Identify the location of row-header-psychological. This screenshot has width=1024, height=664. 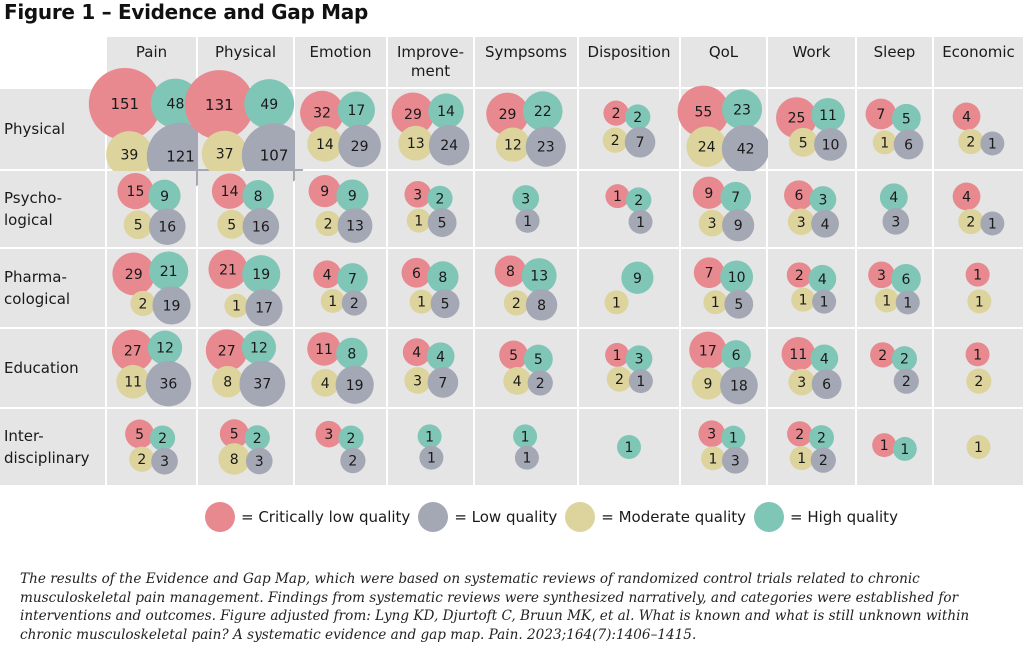
(52, 209).